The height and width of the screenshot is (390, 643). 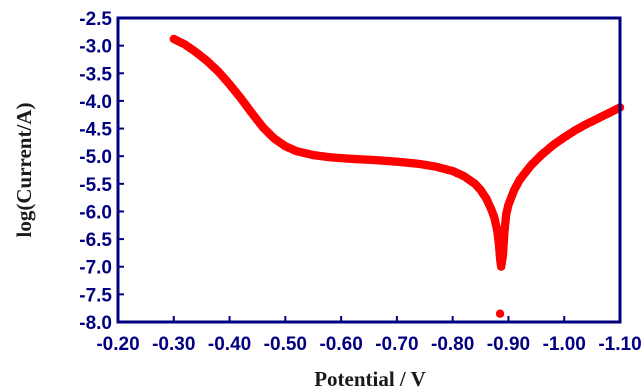 I want to click on y-tick-label: -5.5, so click(x=95, y=185).